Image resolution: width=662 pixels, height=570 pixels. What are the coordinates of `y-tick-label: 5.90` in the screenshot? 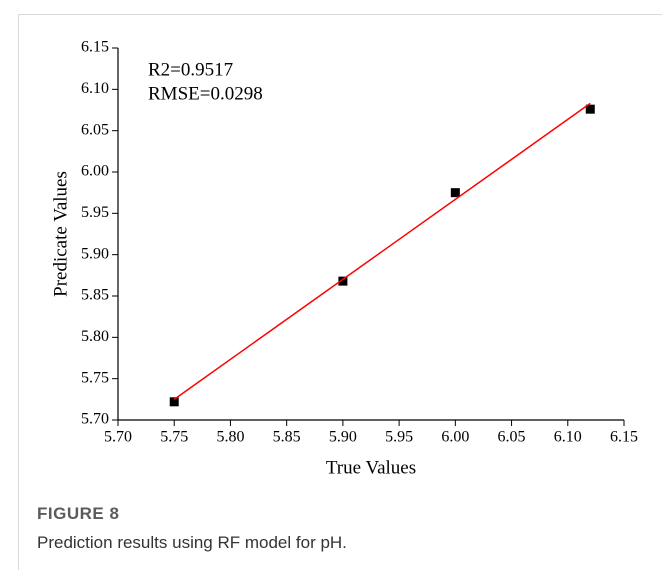 It's located at (95, 253).